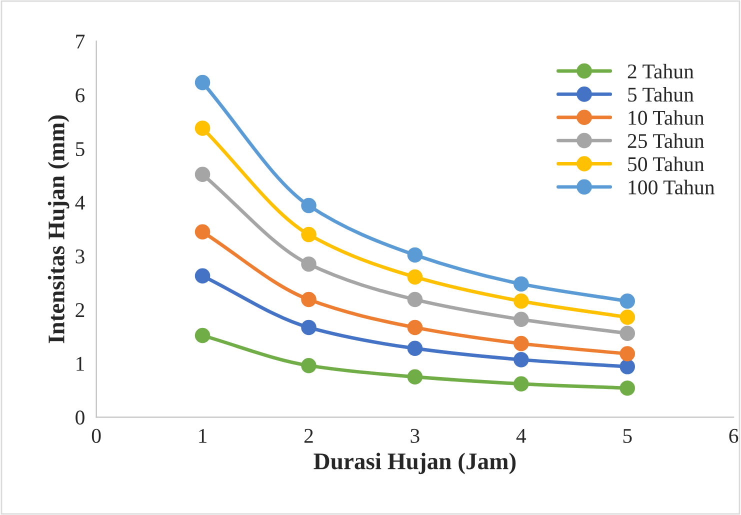 The width and height of the screenshot is (741, 515). Describe the element at coordinates (308, 435) in the screenshot. I see `x-tick-label: 2` at that location.